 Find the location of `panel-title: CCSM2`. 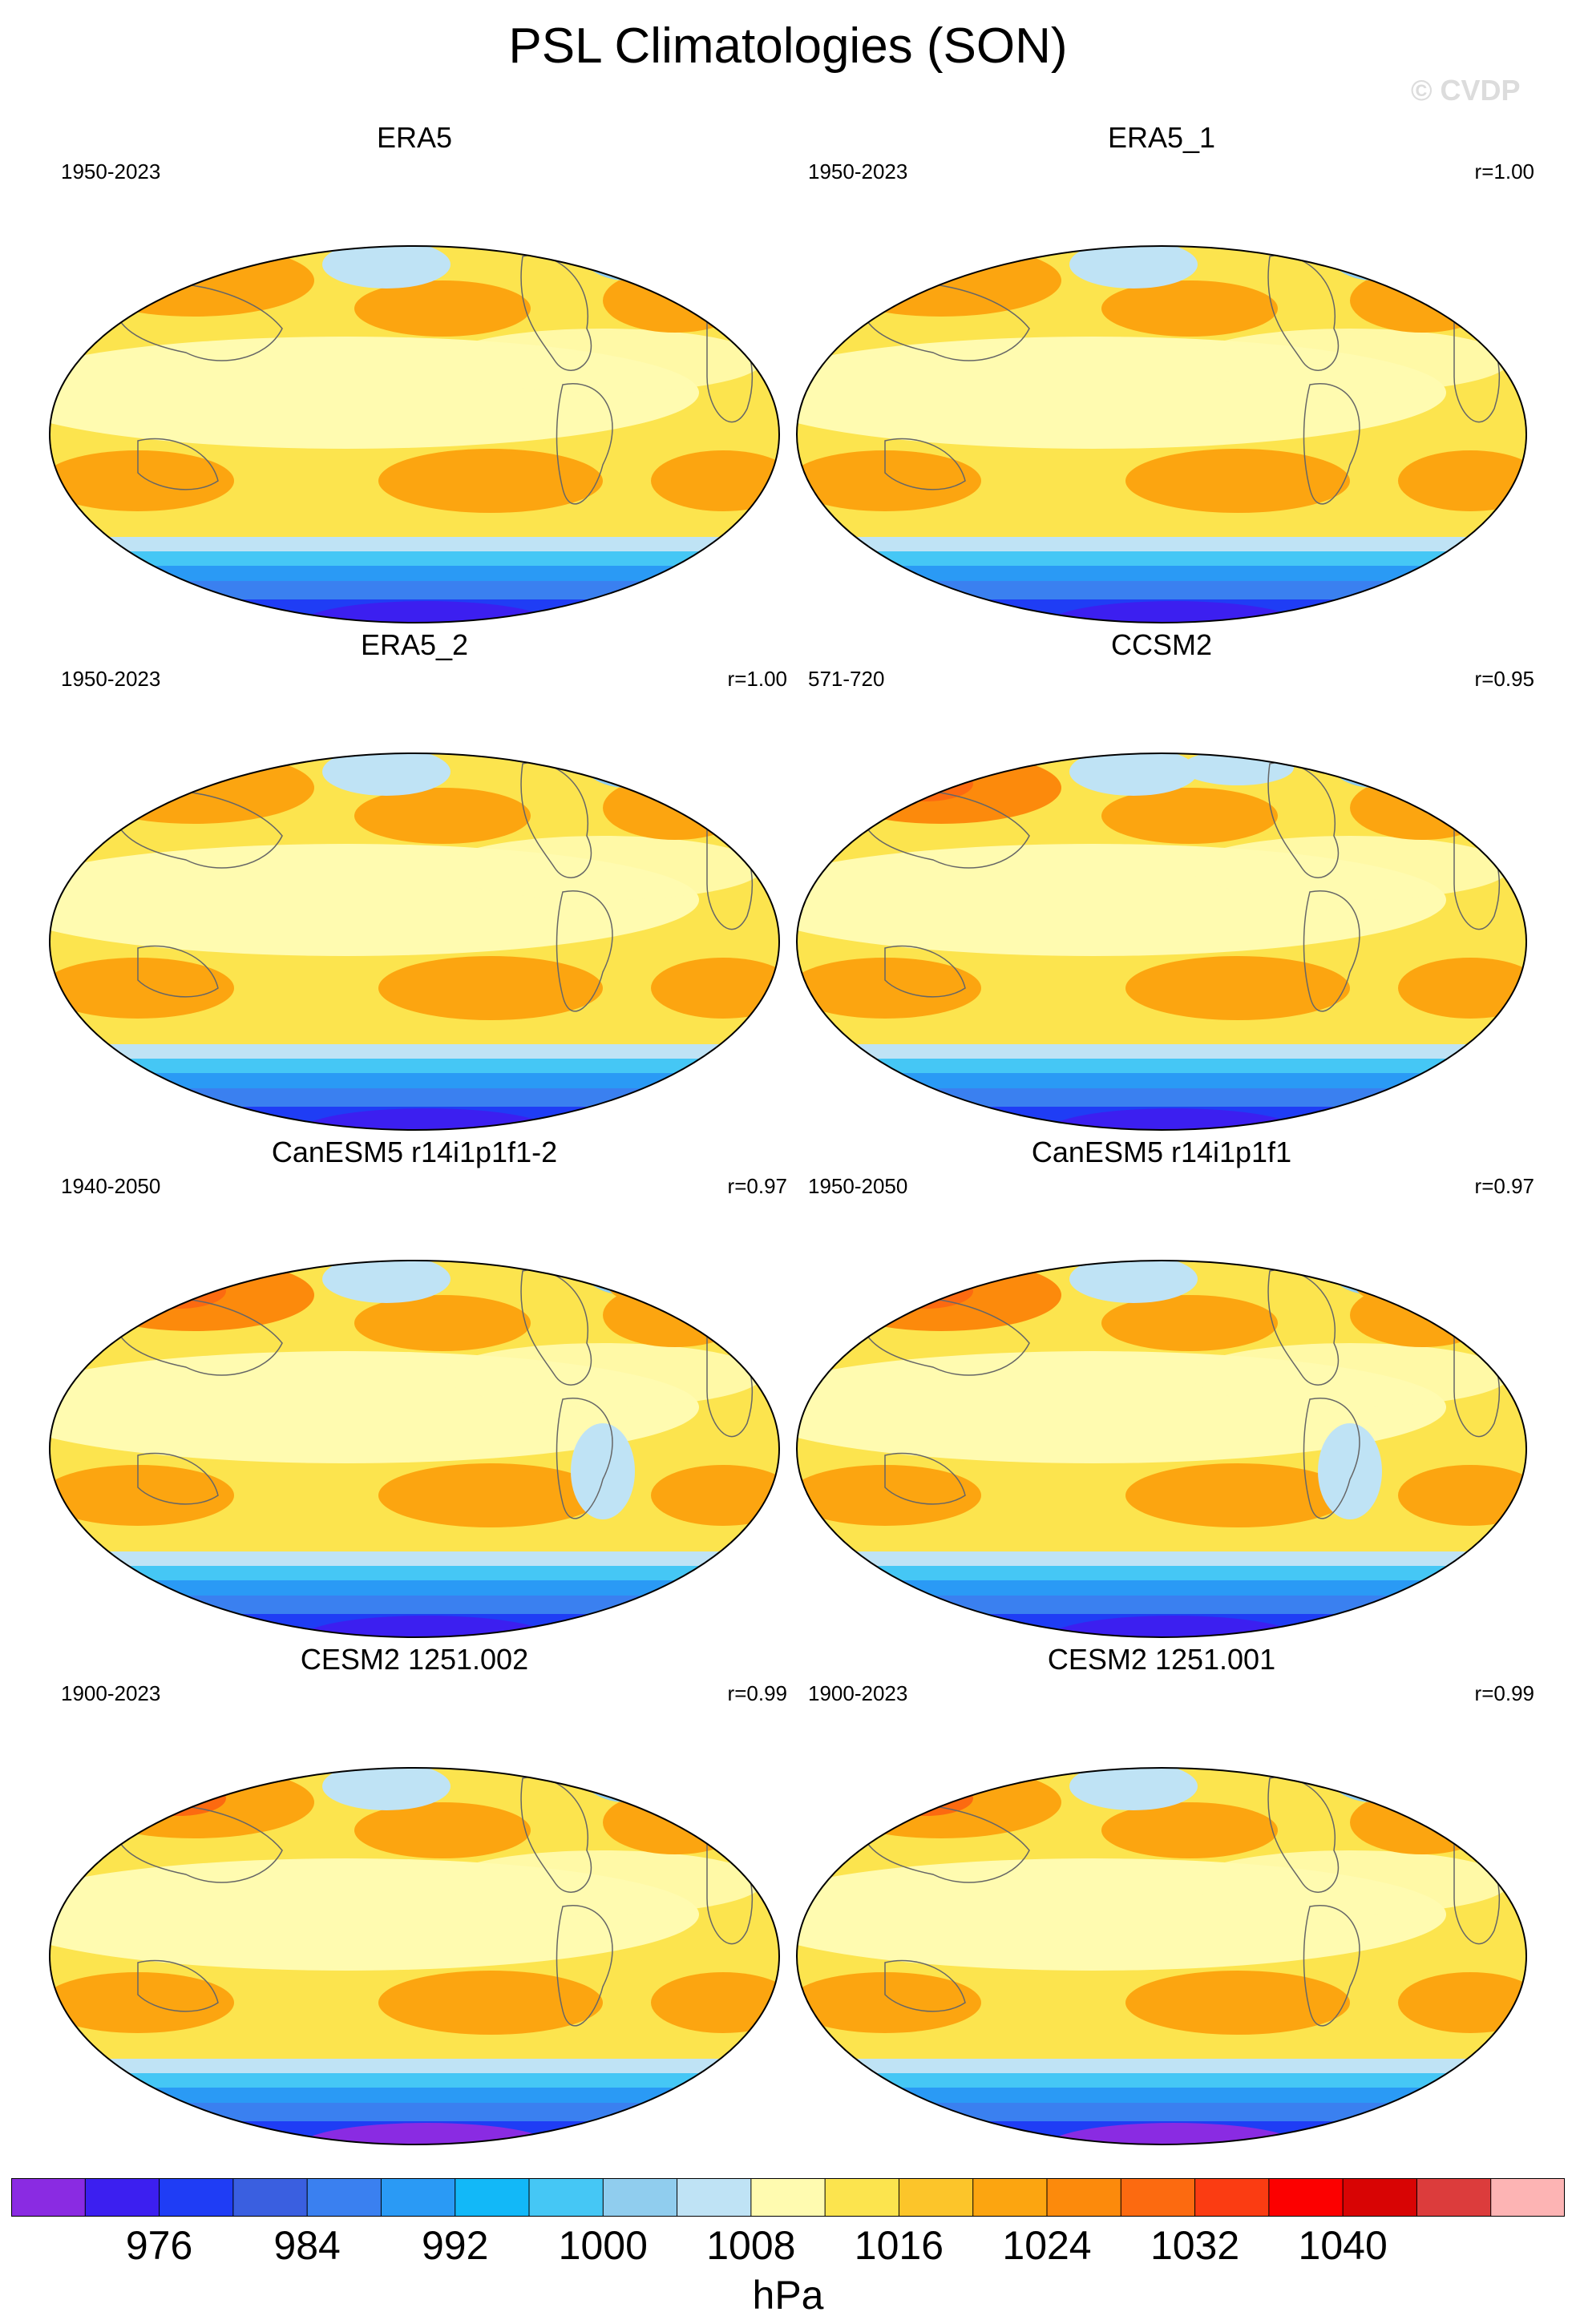

panel-title: CCSM2 is located at coordinates (1161, 644).